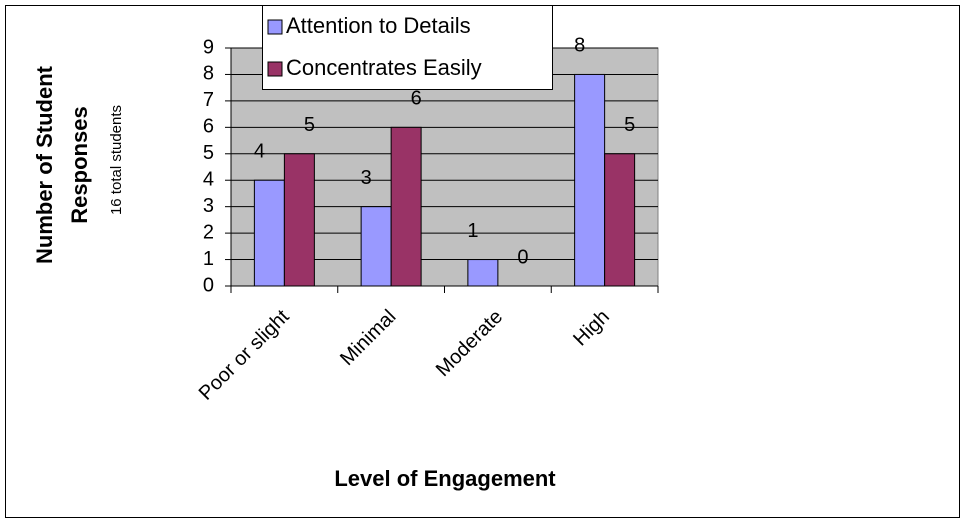 The height and width of the screenshot is (523, 964). What do you see at coordinates (208, 259) in the screenshot?
I see `y-tick-label: 1` at bounding box center [208, 259].